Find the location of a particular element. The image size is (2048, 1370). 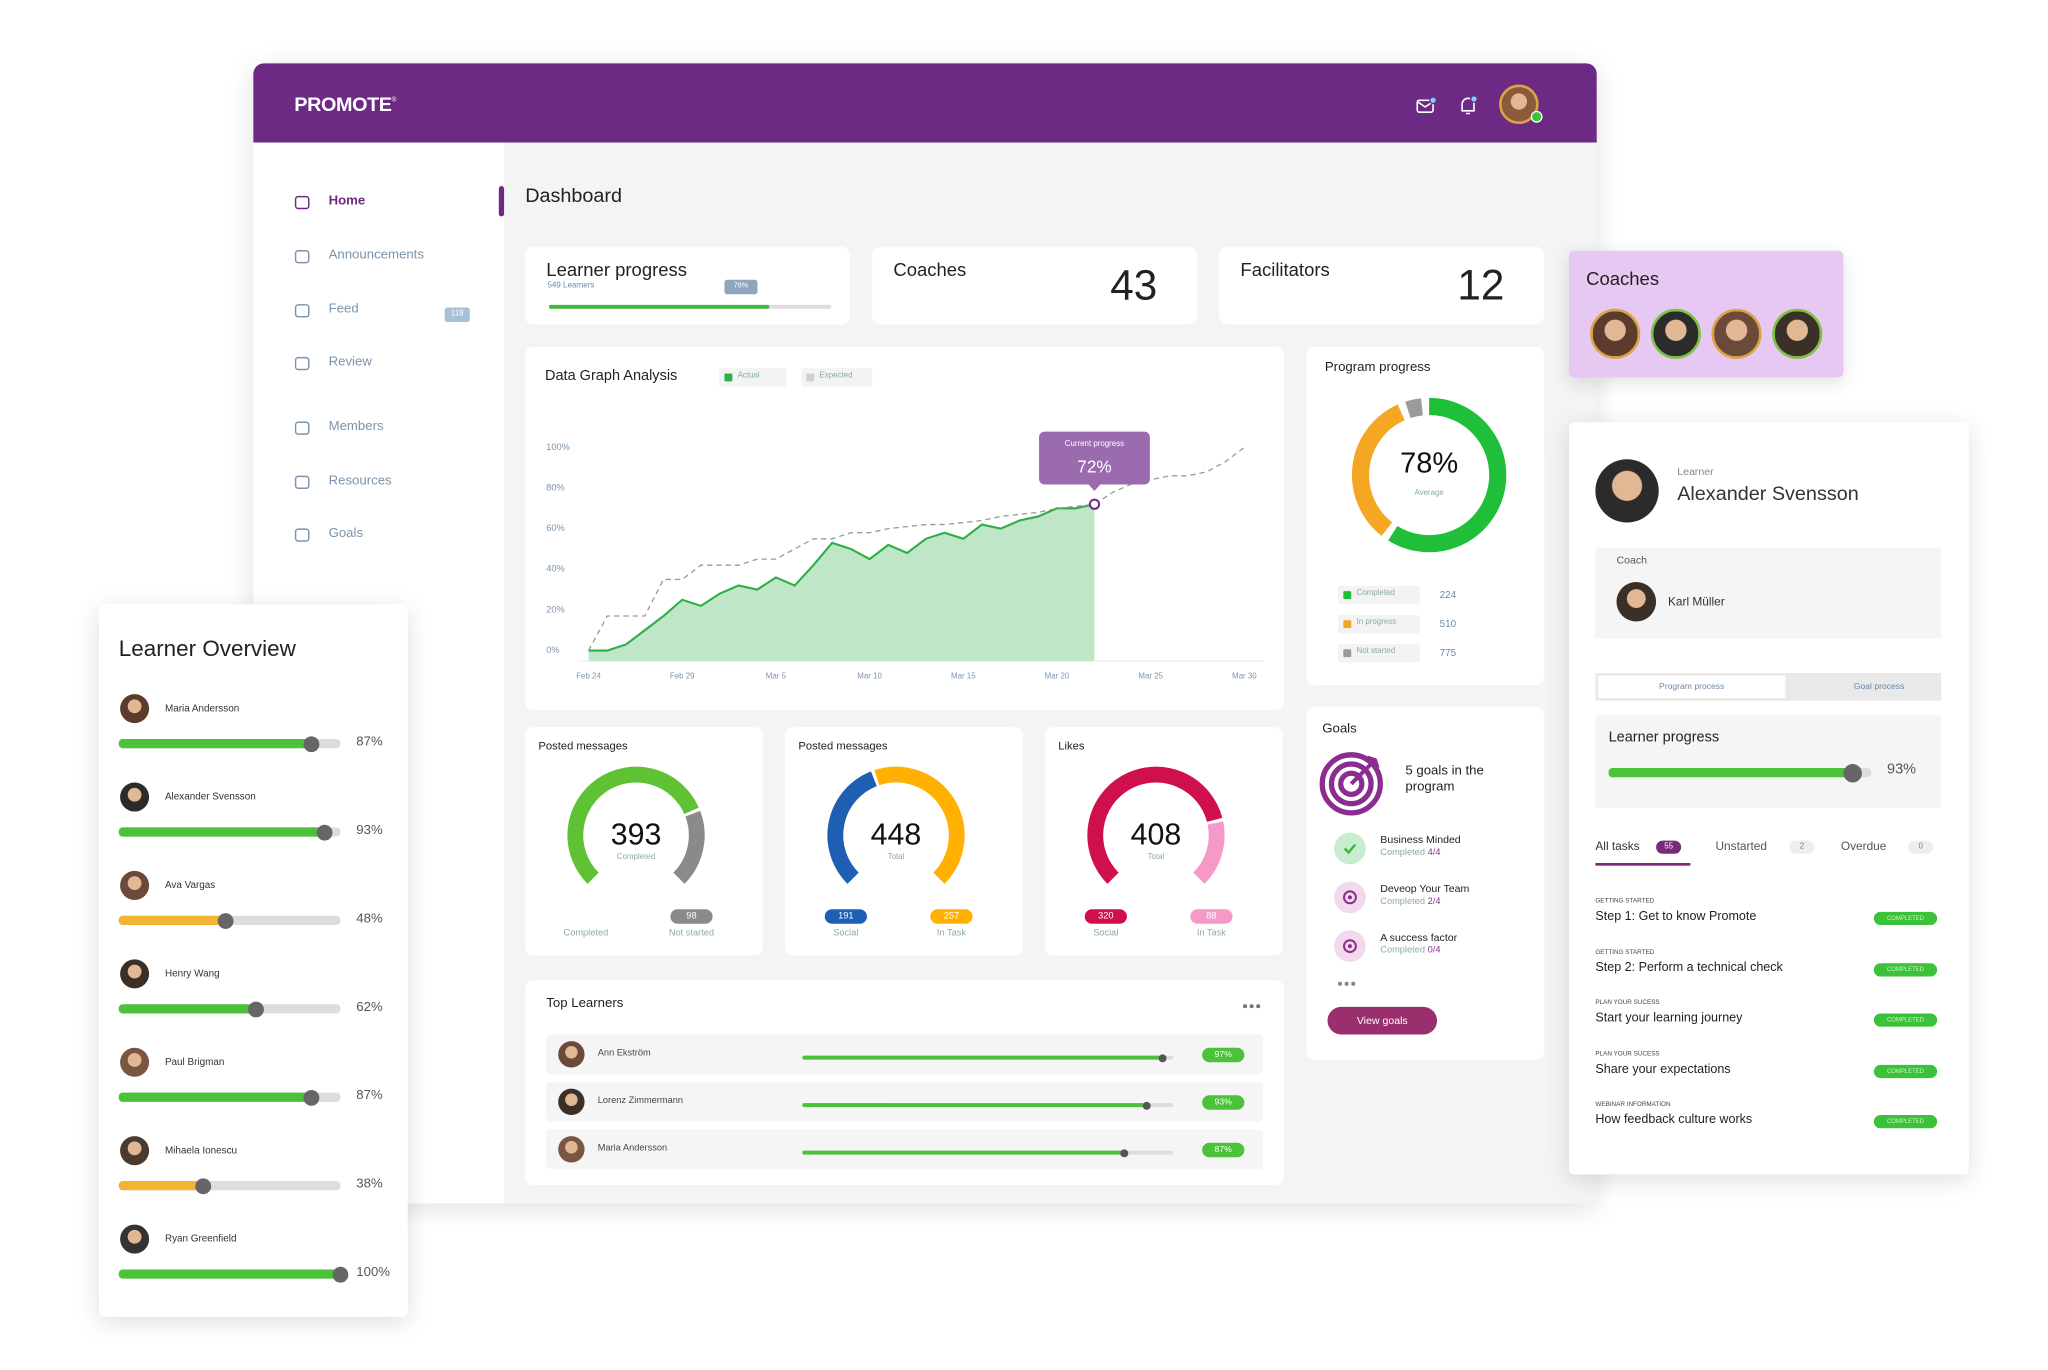

menu-badge: 119 is located at coordinates (457, 314).